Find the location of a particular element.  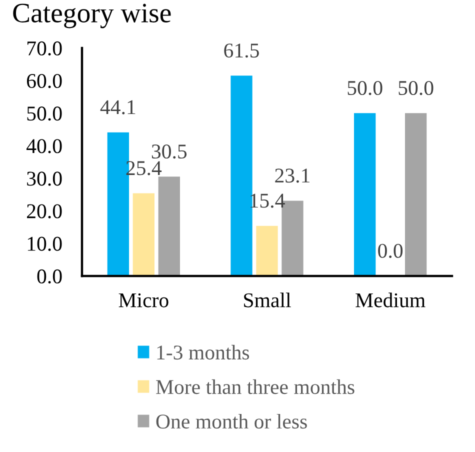

data-label: 30.5 is located at coordinates (169, 151).